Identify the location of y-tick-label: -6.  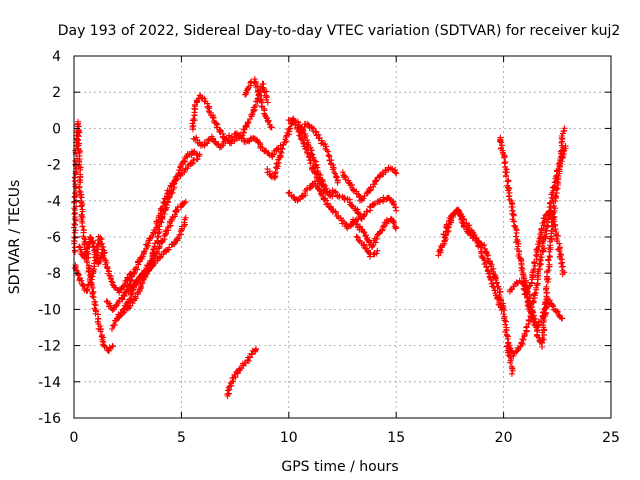
(54, 238).